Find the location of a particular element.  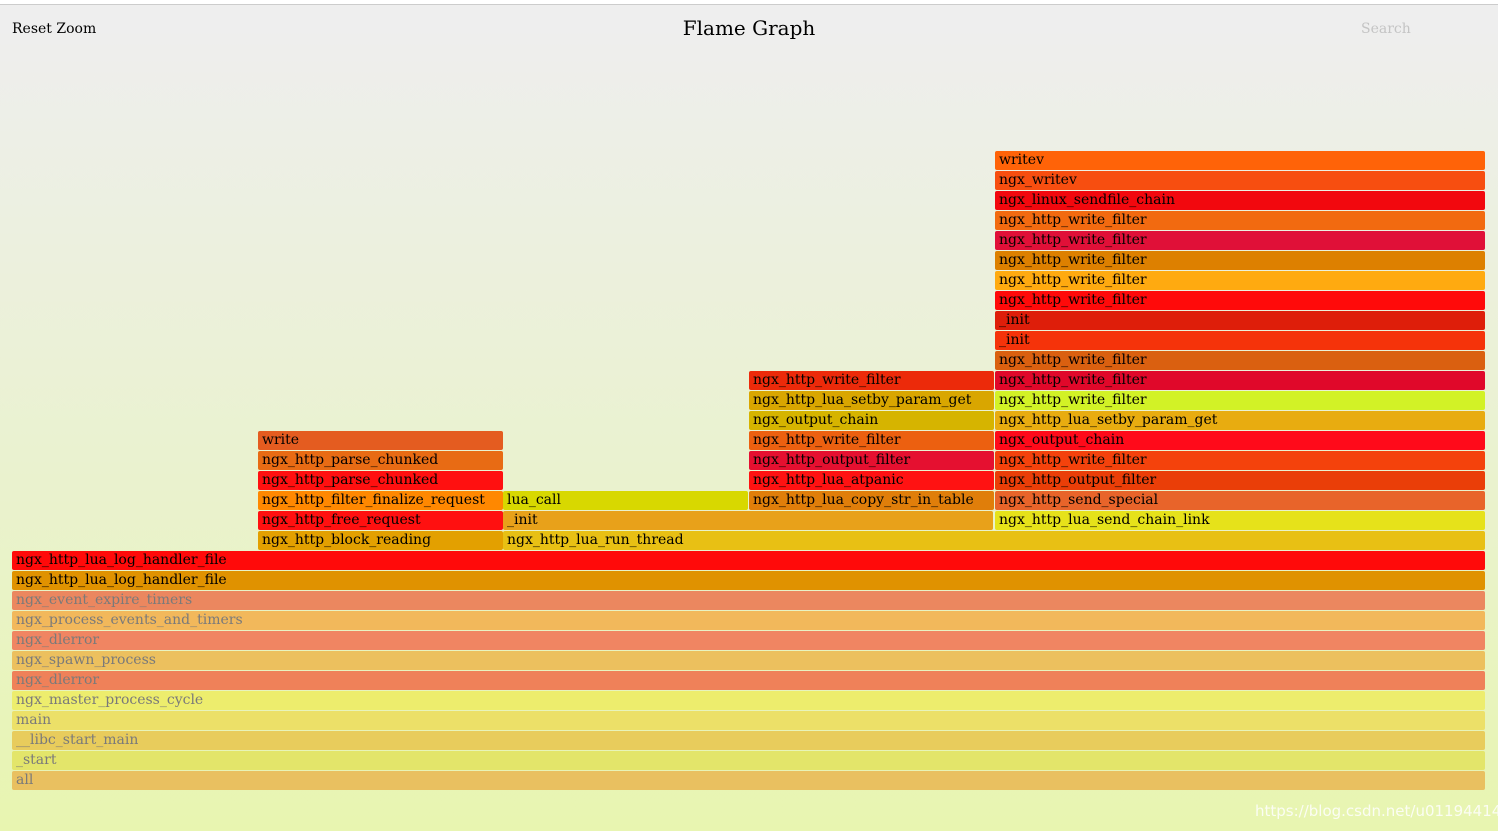

flame-frame: ngx_http_lua_send_chain_link is located at coordinates (1240, 520).